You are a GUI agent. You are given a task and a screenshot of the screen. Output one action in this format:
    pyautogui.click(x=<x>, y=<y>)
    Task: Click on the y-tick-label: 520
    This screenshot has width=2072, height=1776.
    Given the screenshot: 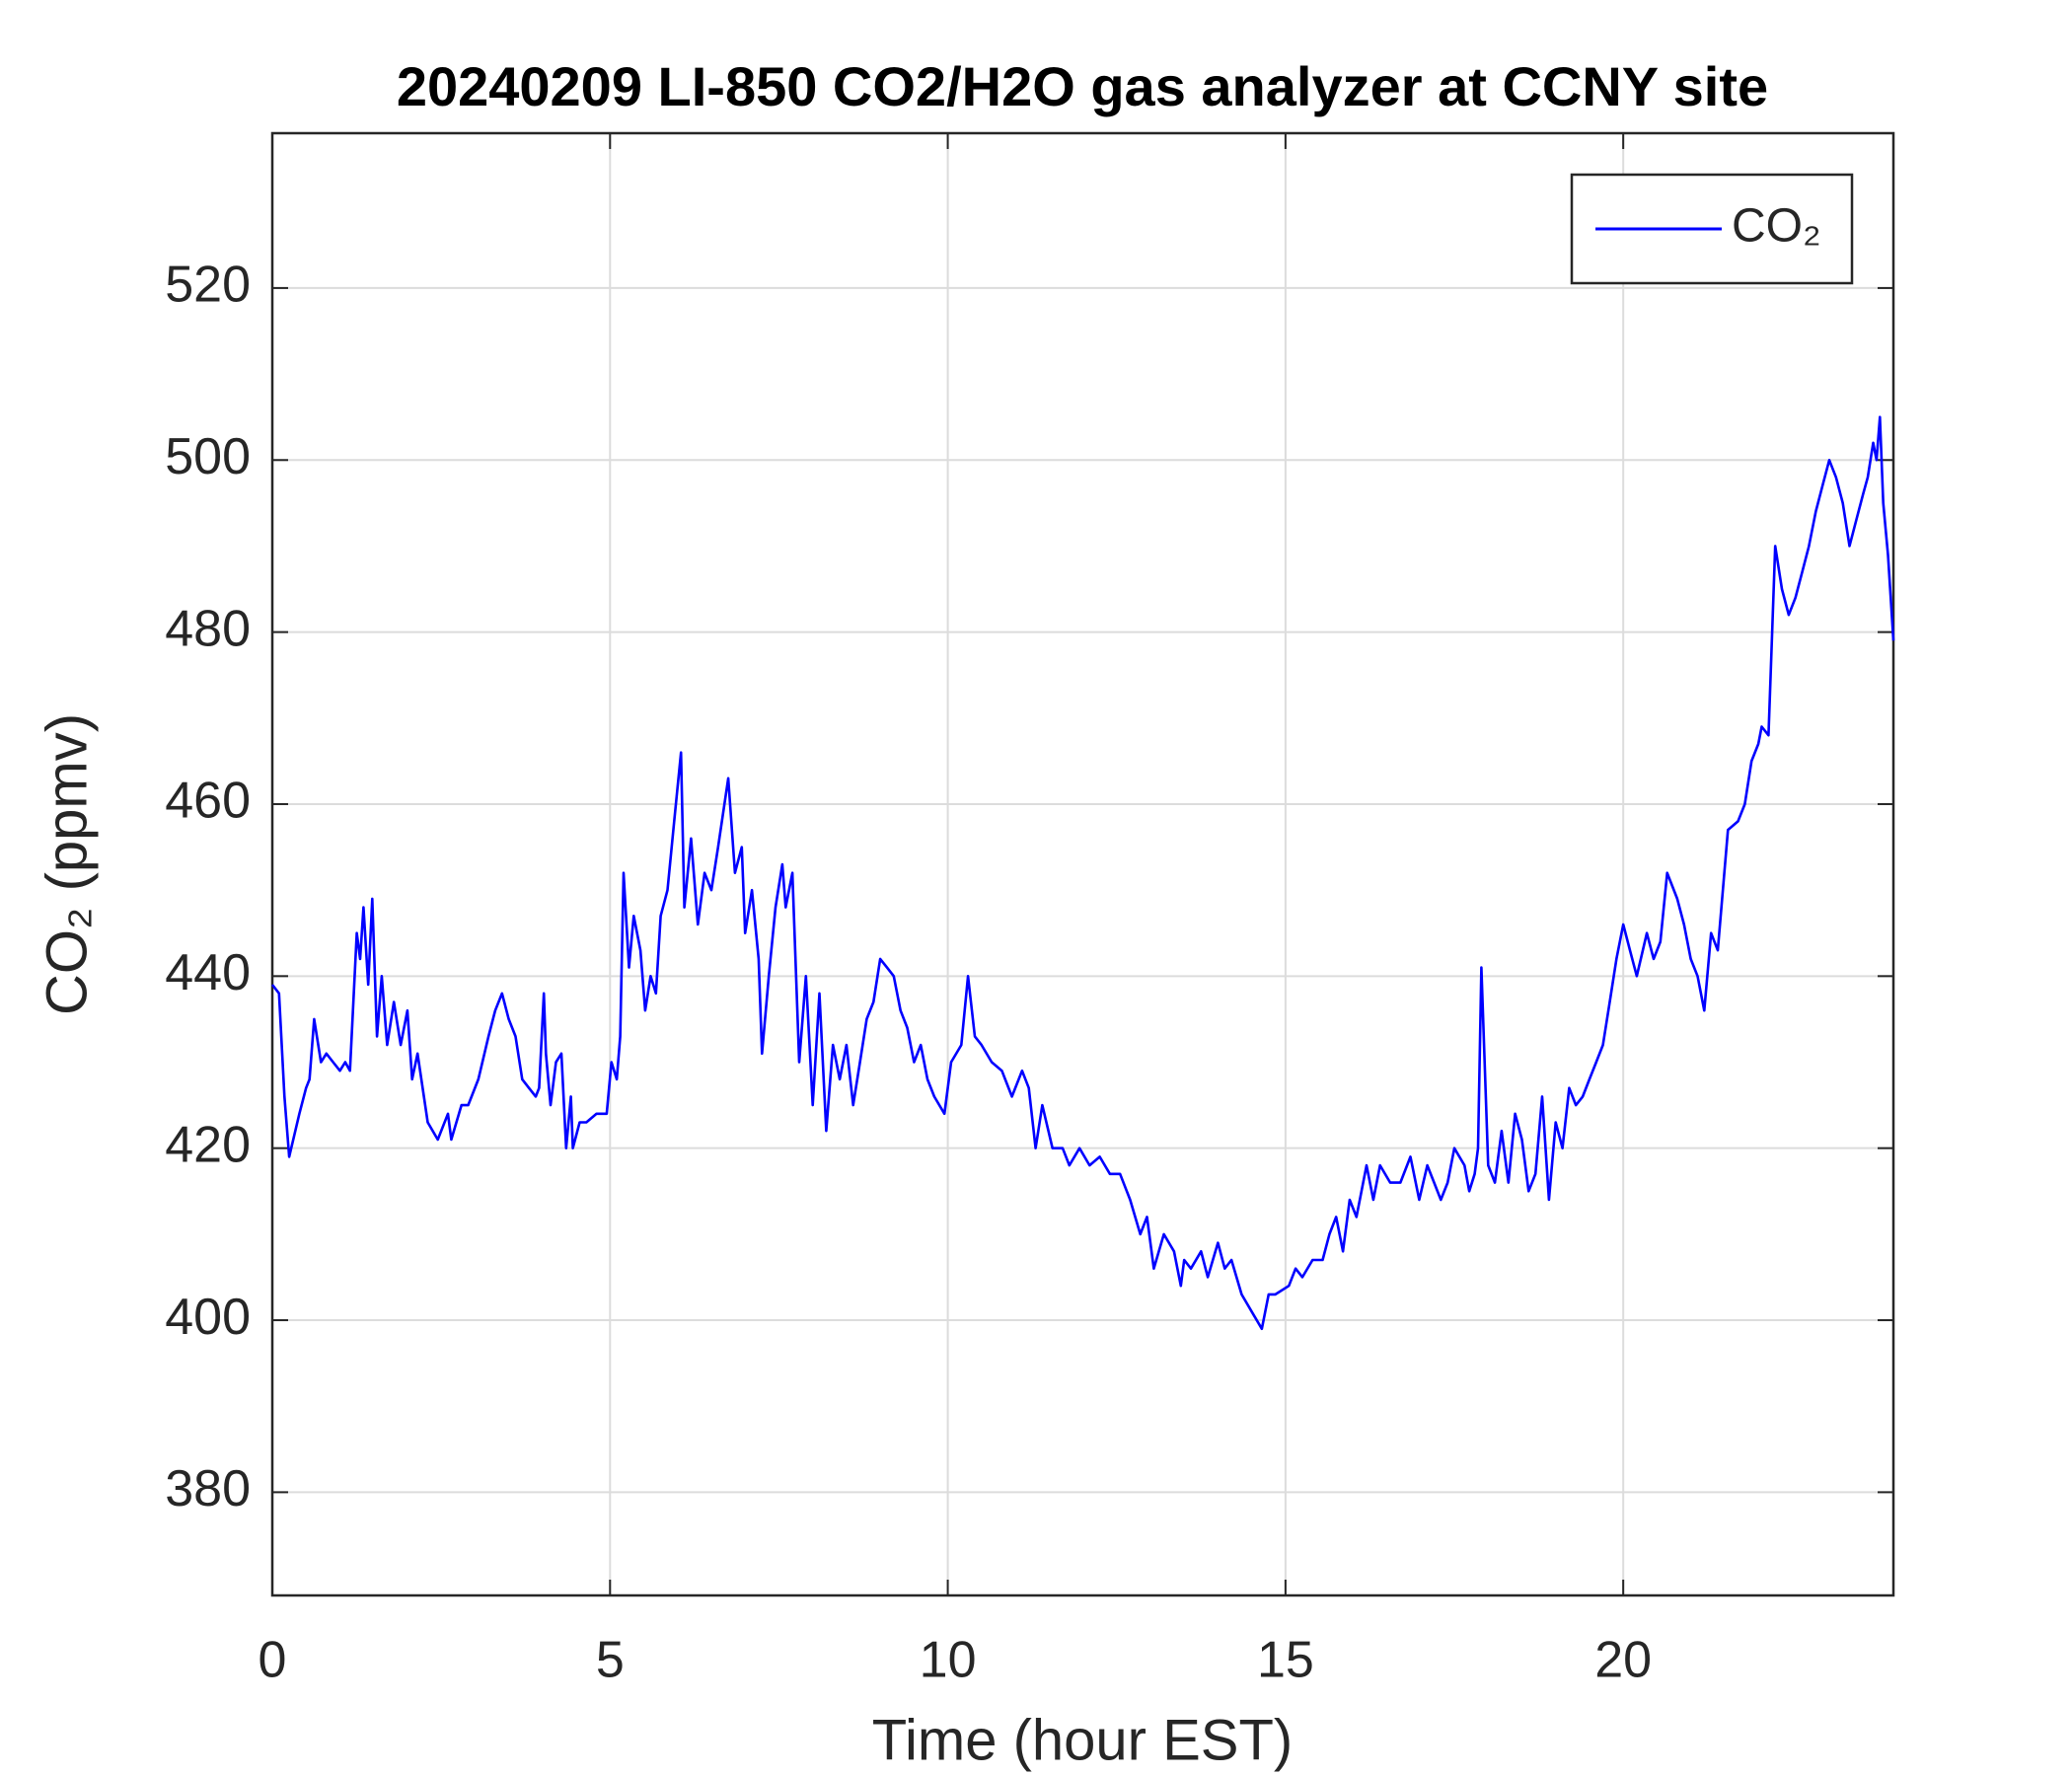 What is the action you would take?
    pyautogui.click(x=208, y=285)
    